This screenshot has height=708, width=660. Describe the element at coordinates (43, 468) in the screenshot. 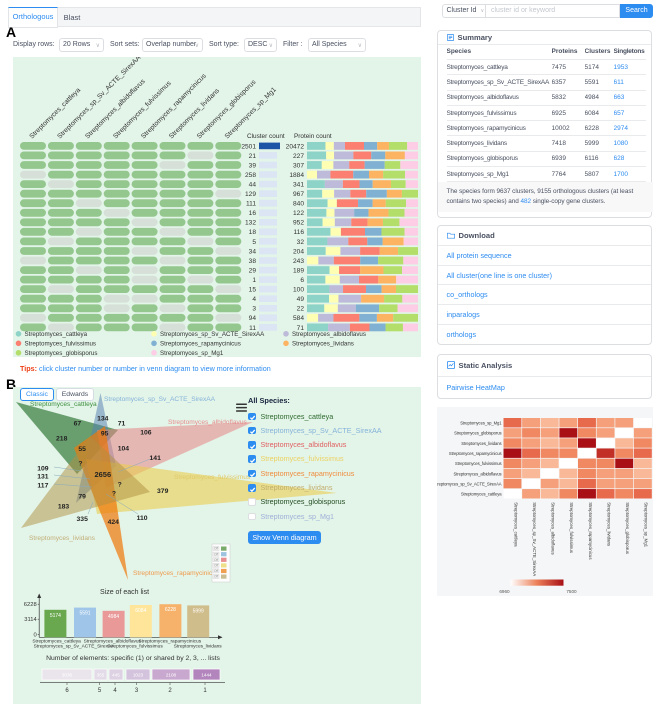

I see `svg-text: 109` at that location.